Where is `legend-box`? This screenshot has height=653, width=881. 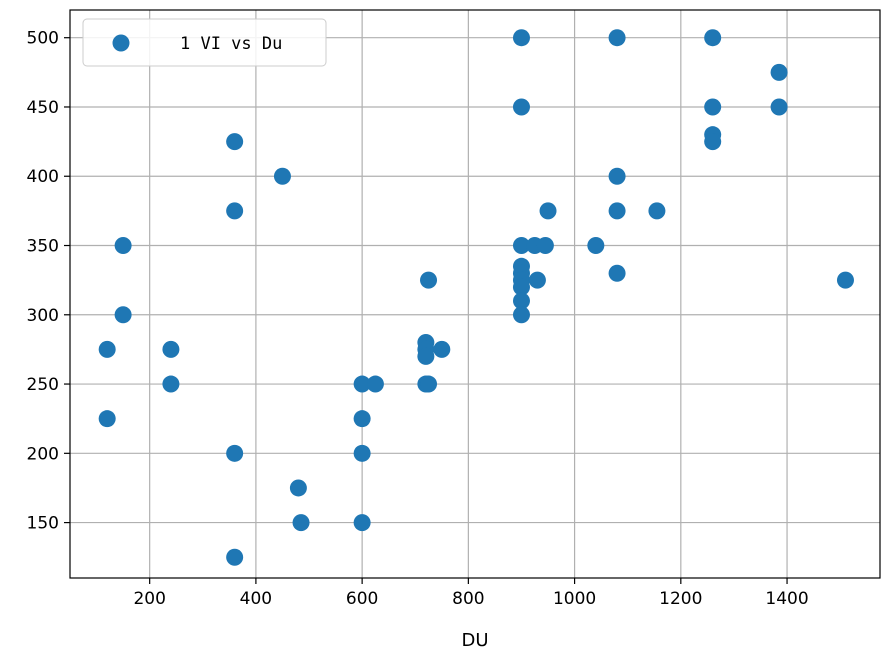 legend-box is located at coordinates (204, 42).